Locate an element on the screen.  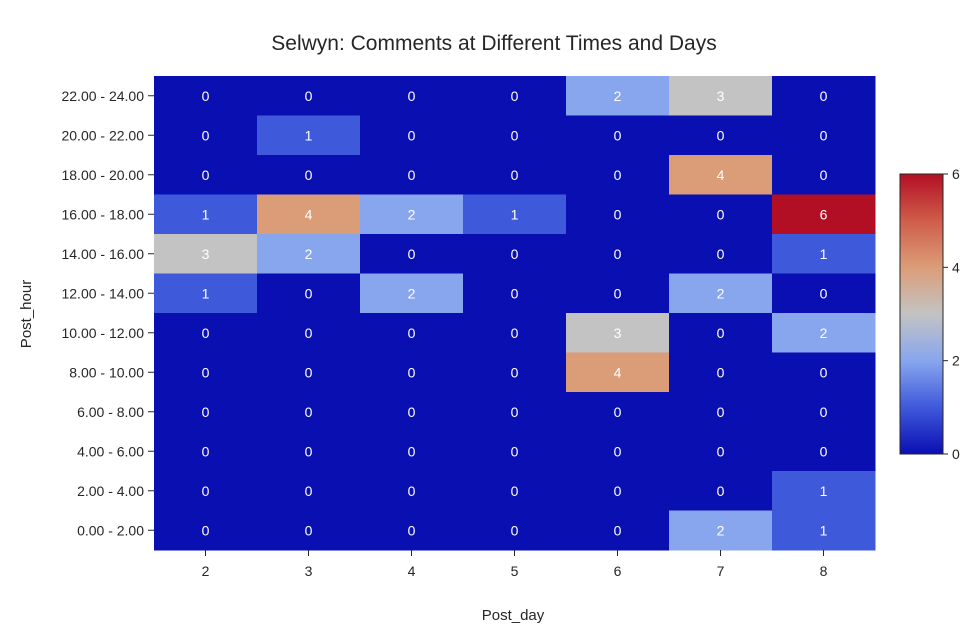
y-tick-label: 0.00 - 2.00 is located at coordinates (110, 530).